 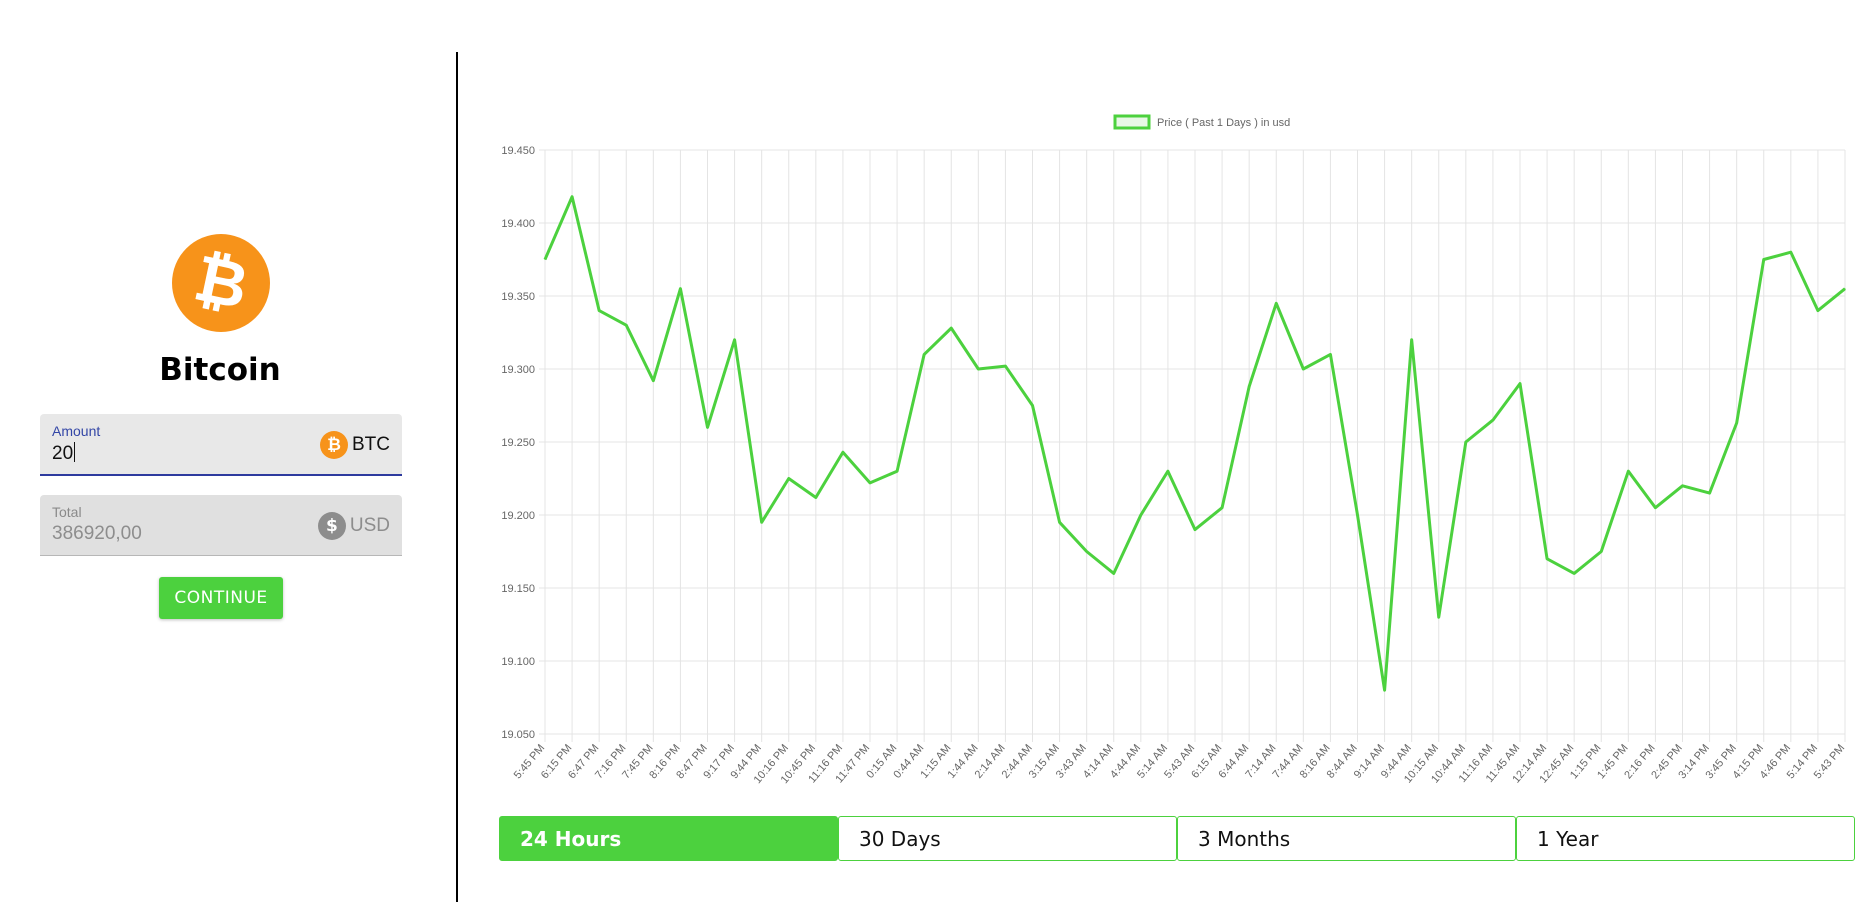 I want to click on total-unit: $ USD, so click(x=353, y=526).